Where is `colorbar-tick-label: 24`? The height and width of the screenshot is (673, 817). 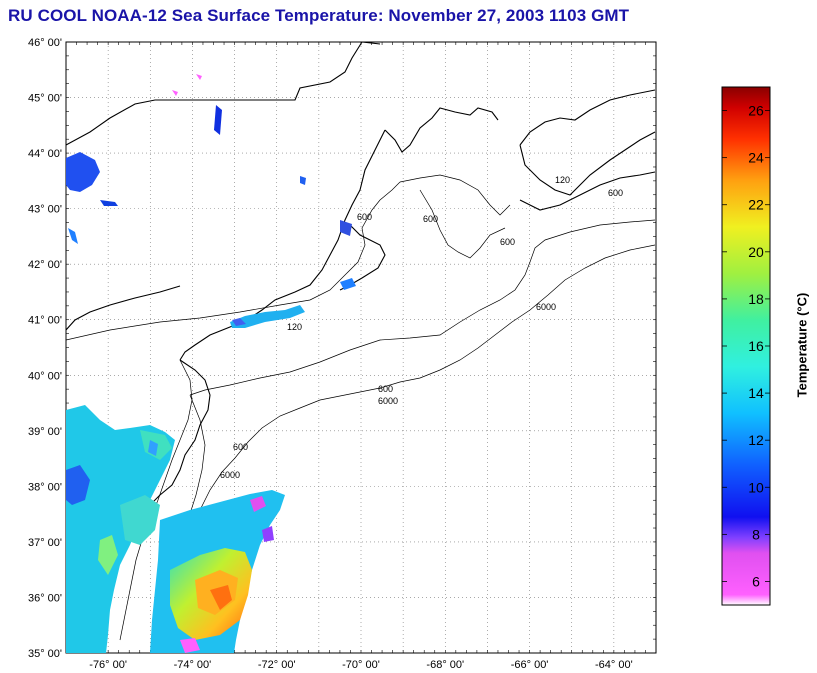
colorbar-tick-label: 24 is located at coordinates (756, 158).